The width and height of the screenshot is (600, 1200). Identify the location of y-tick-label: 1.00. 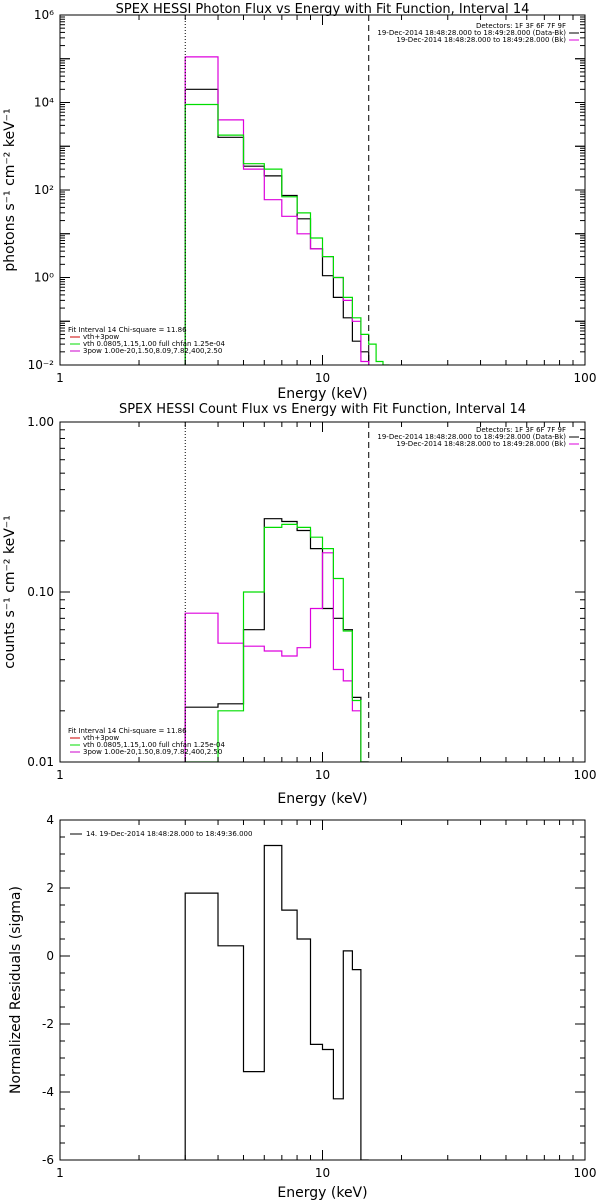
(40, 422).